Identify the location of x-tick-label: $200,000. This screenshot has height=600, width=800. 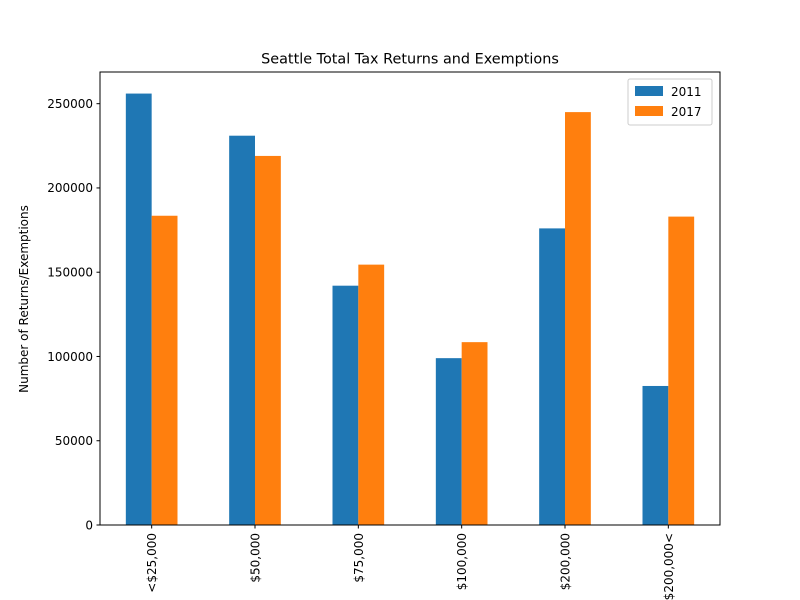
(566, 561).